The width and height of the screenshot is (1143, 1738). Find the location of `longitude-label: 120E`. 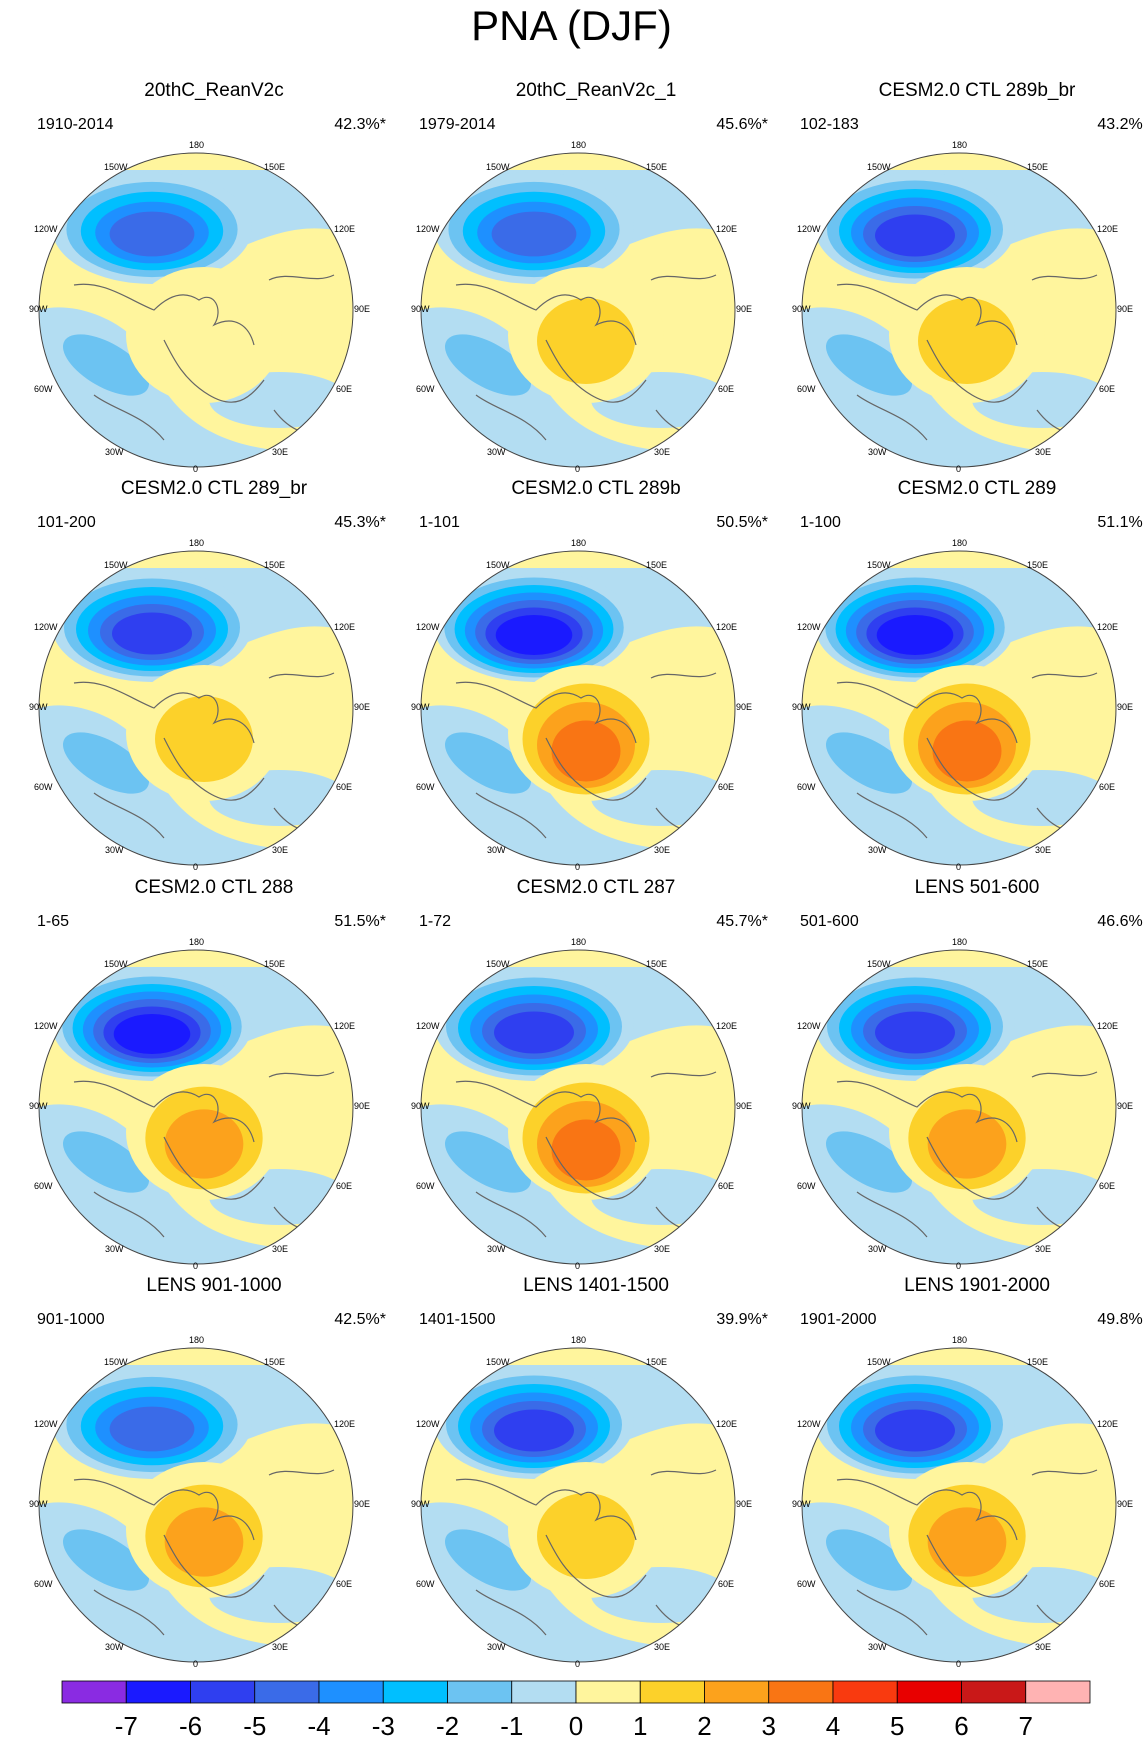

longitude-label: 120E is located at coordinates (1107, 229).